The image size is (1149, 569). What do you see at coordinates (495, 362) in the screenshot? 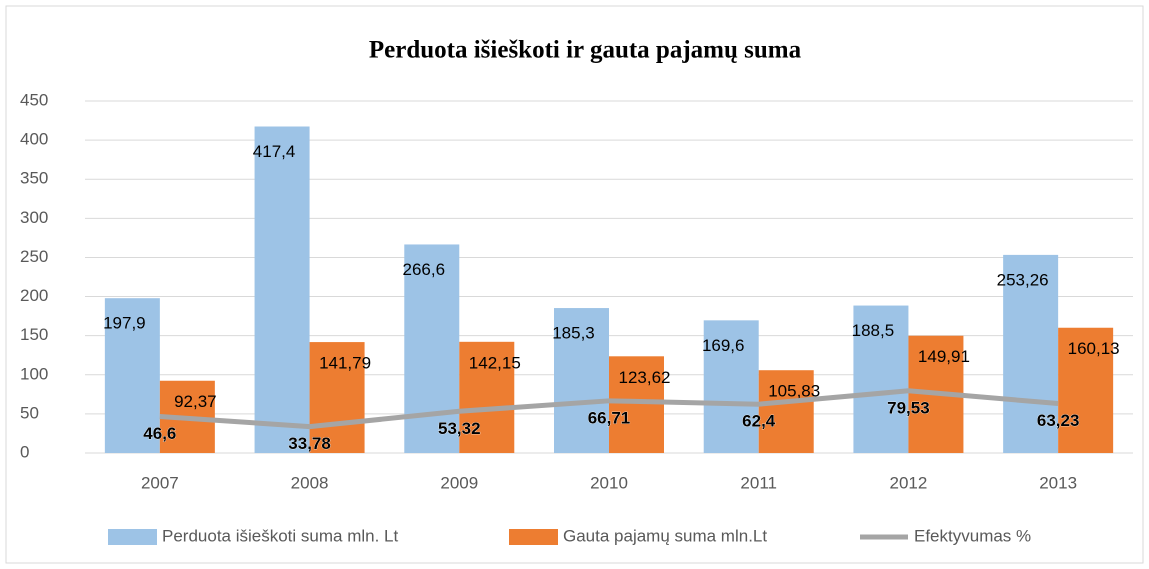
I see `data-label: 142,15` at bounding box center [495, 362].